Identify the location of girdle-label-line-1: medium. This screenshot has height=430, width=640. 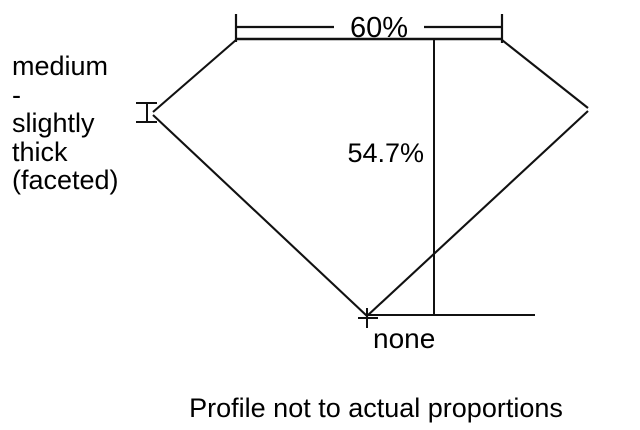
(60, 66).